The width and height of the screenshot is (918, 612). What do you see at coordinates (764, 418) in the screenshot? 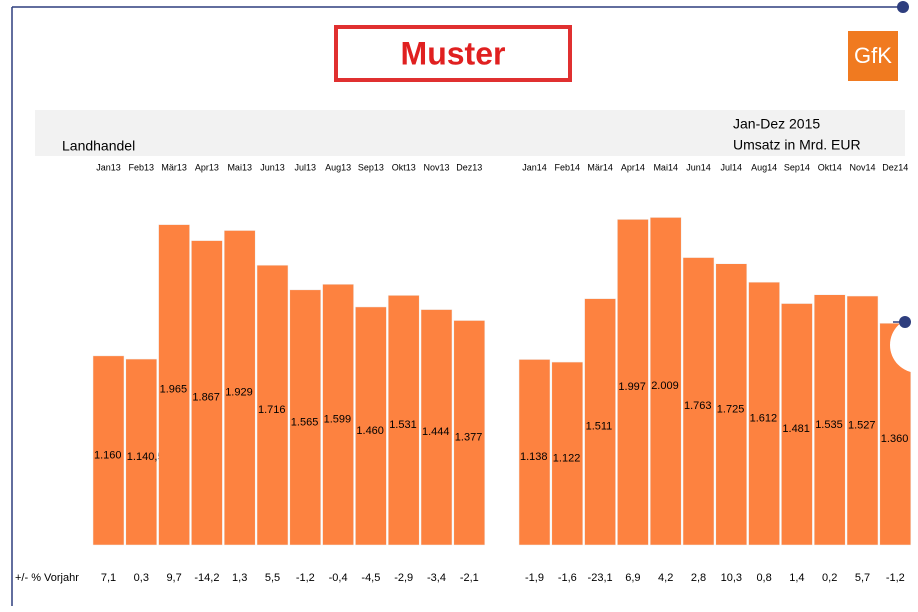
I see `value-label: 1.612` at bounding box center [764, 418].